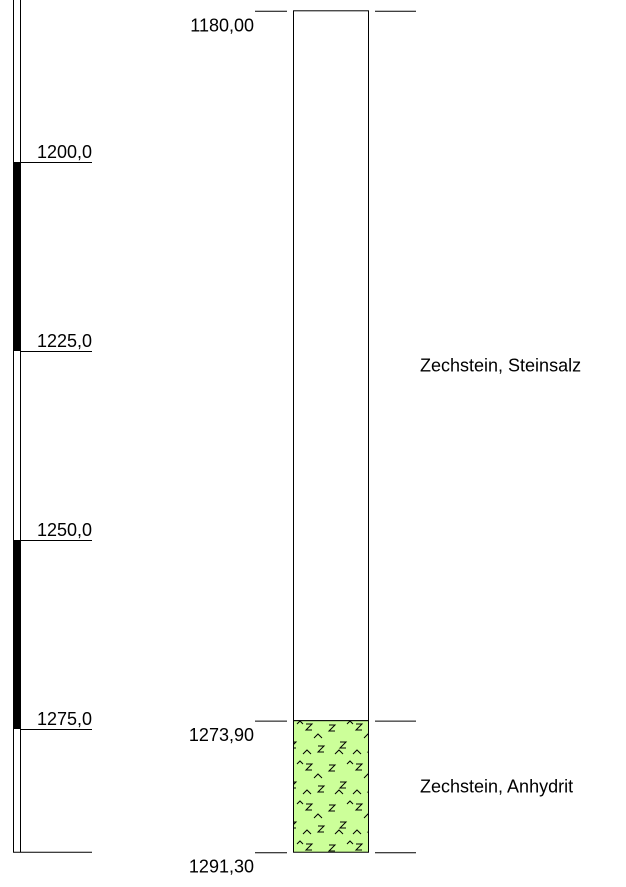  I want to click on boundary-label: 1291,30, so click(221, 867).